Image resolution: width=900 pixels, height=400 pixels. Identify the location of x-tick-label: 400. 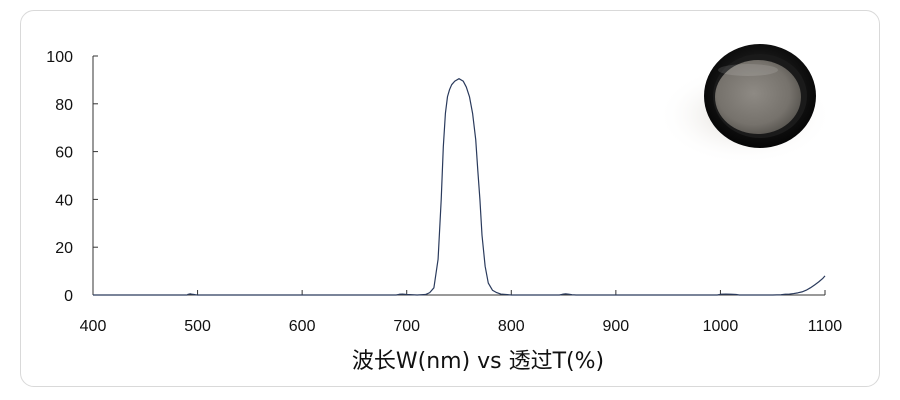
(93, 326).